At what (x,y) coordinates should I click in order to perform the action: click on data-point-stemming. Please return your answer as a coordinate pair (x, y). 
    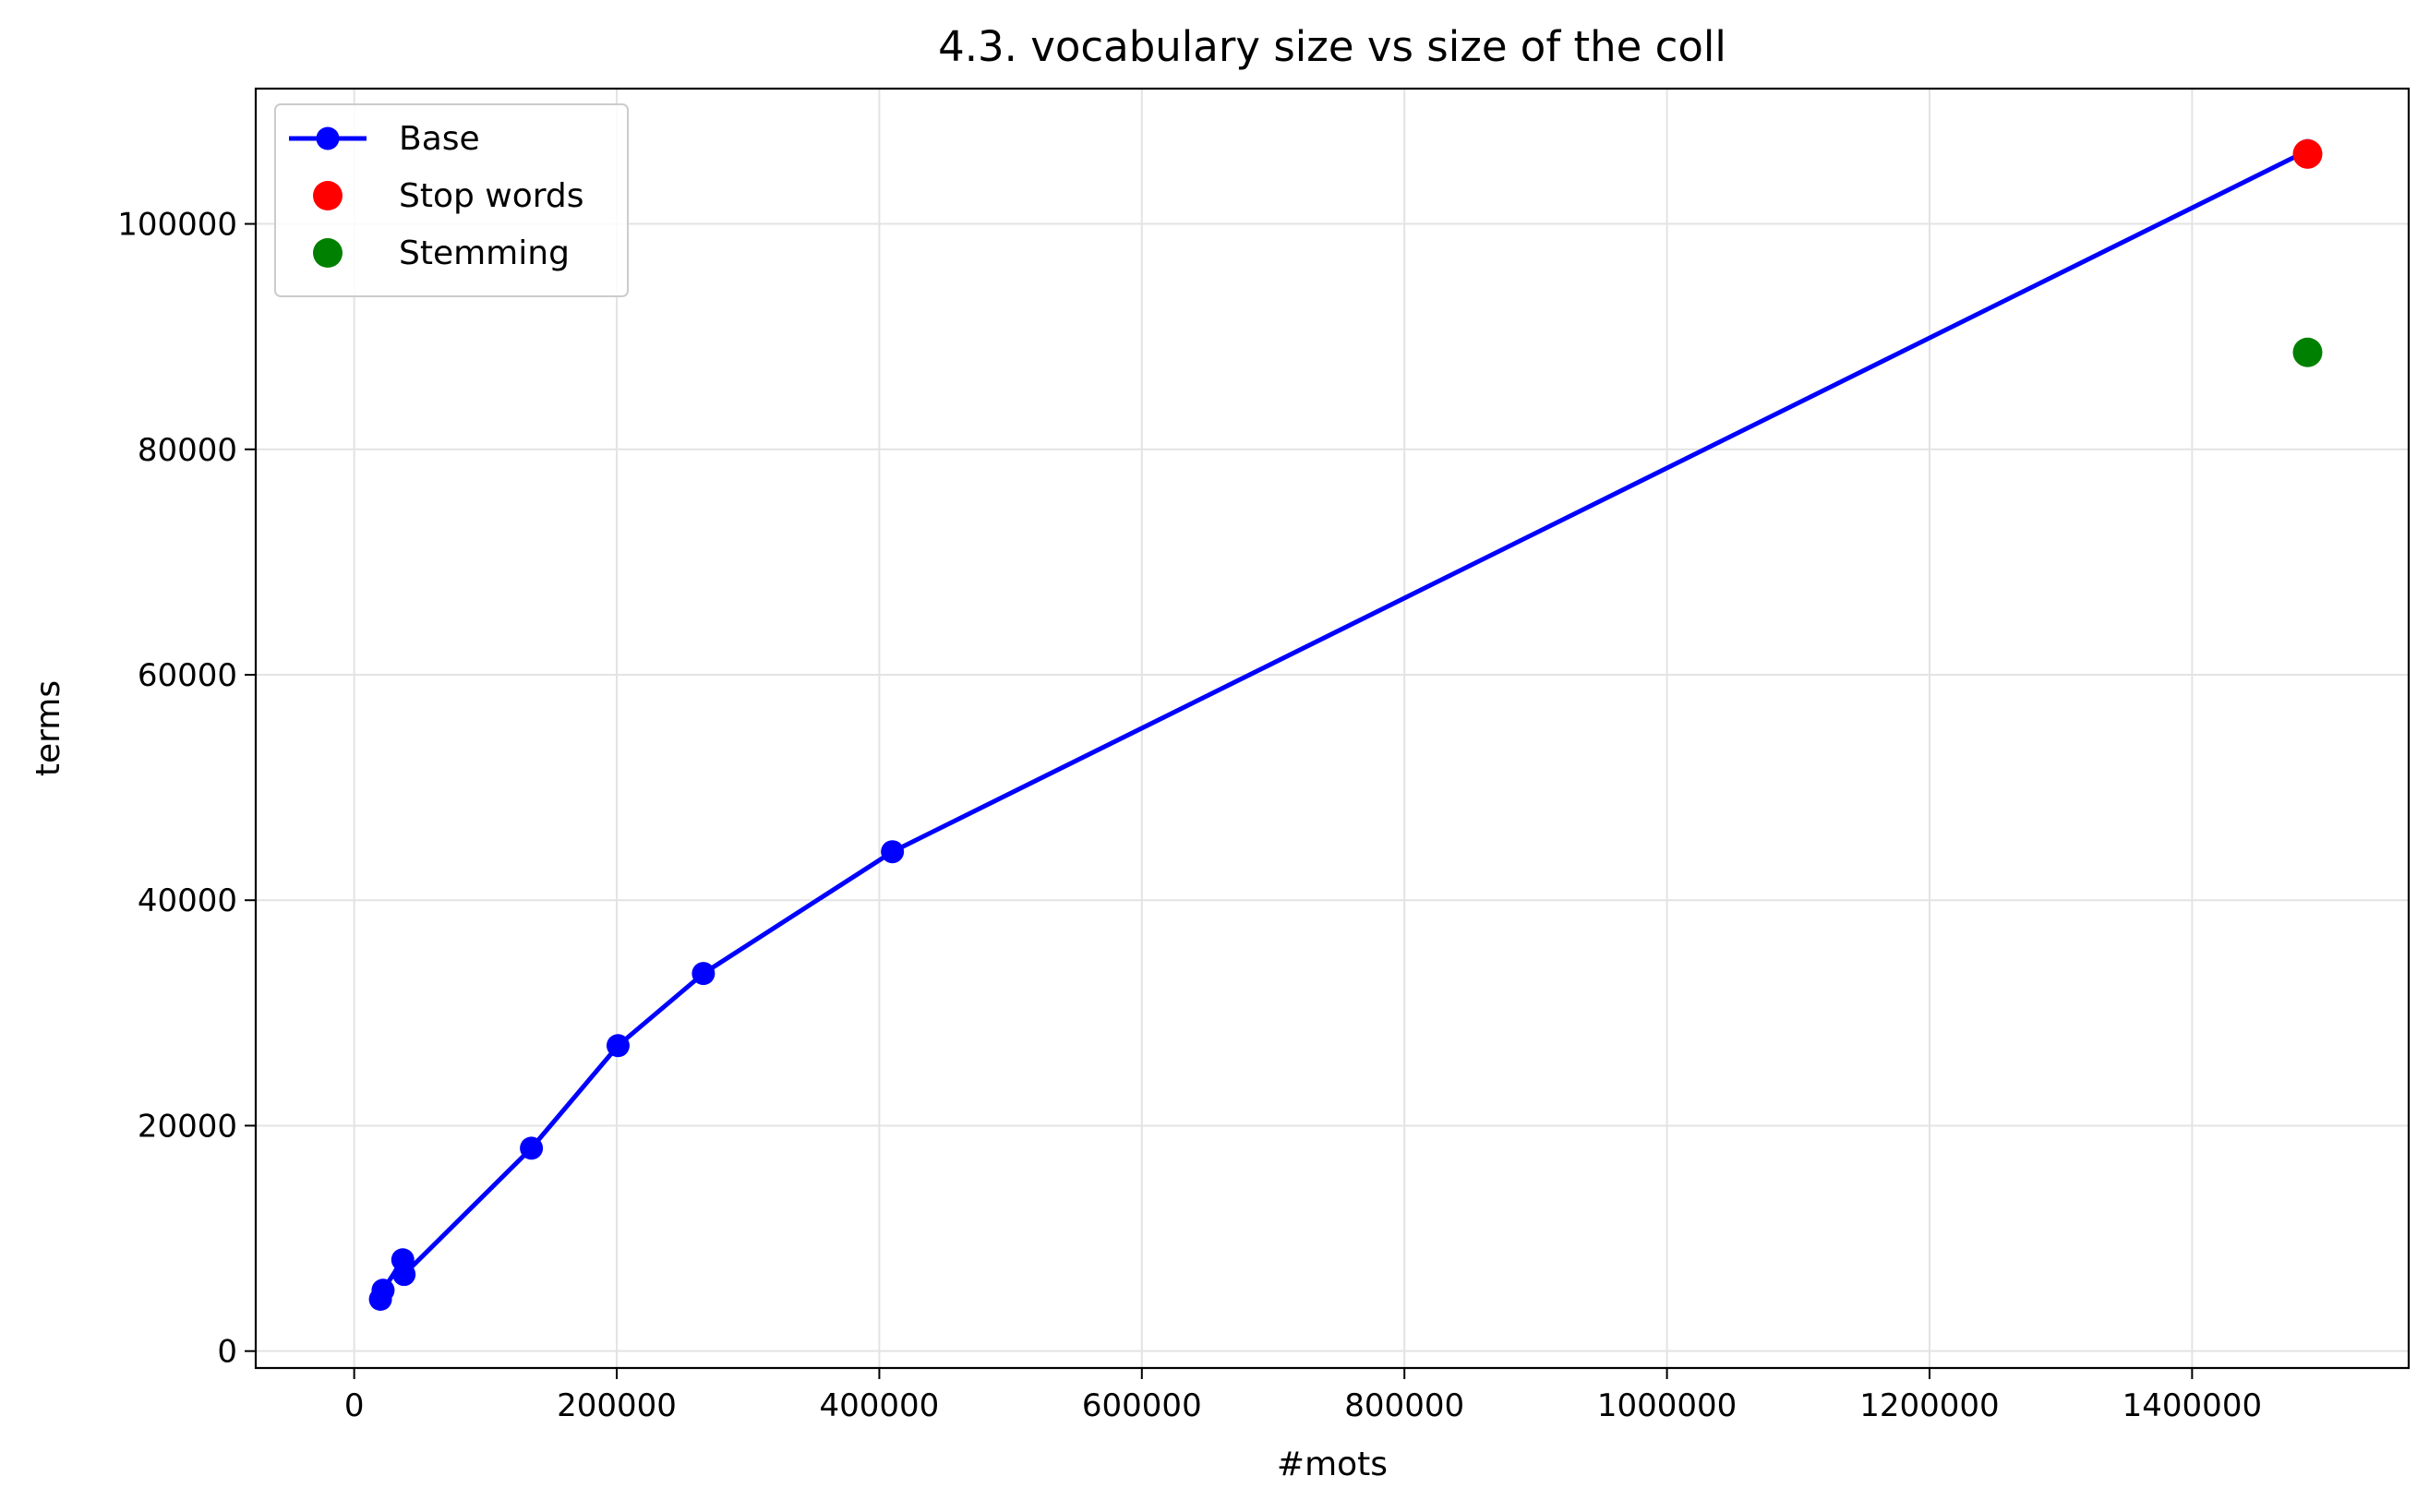
    Looking at the image, I should click on (2307, 352).